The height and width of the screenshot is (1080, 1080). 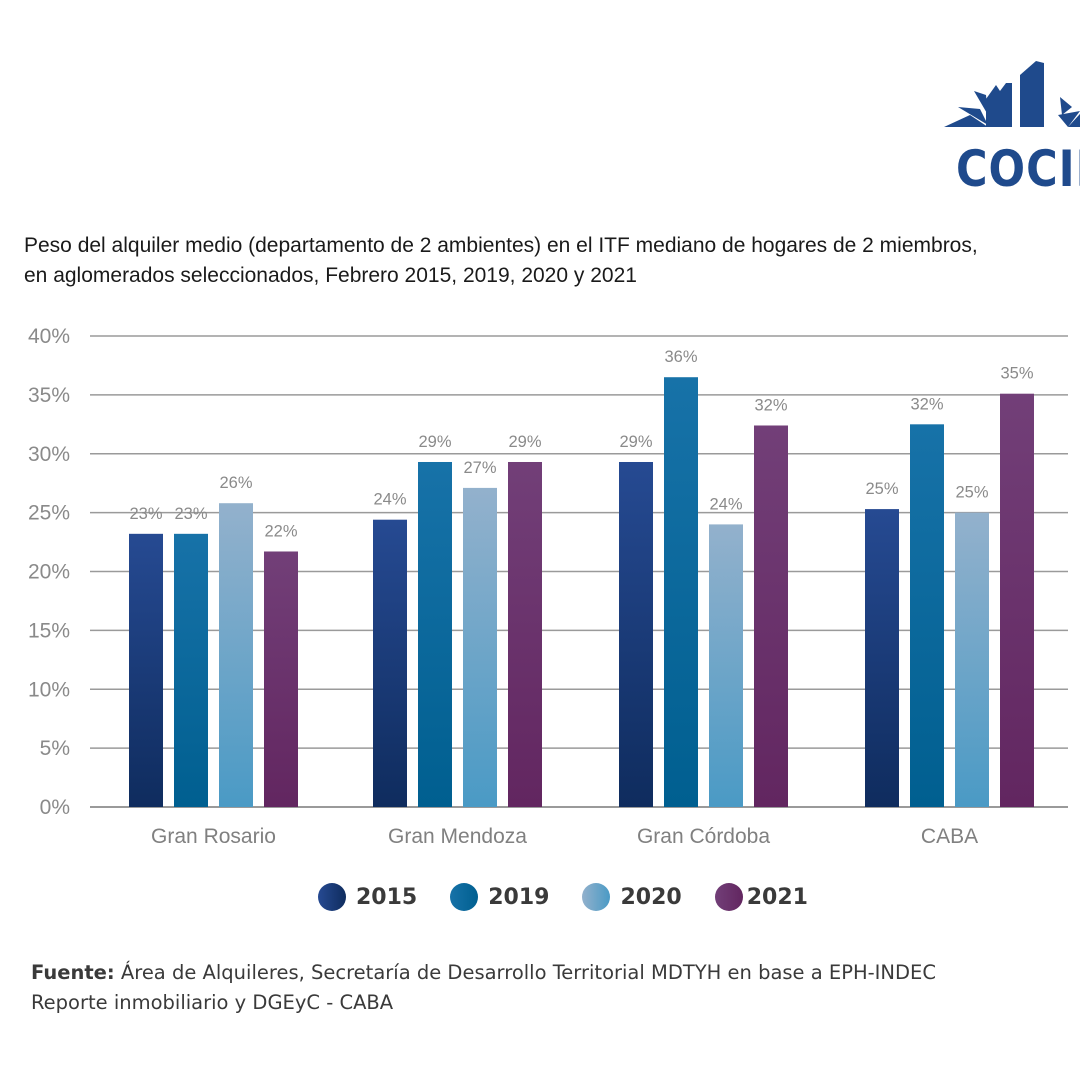 I want to click on cocir-logo: COCIR, so click(x=1010, y=127).